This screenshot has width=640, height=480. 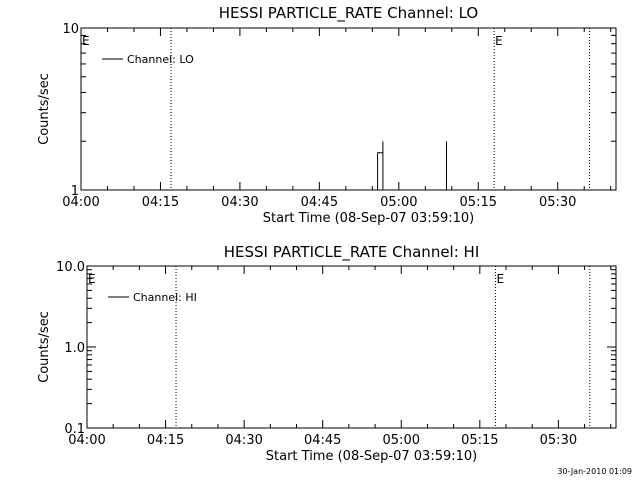 What do you see at coordinates (86, 440) in the screenshot?
I see `x-tick-label-1-0: 04:00` at bounding box center [86, 440].